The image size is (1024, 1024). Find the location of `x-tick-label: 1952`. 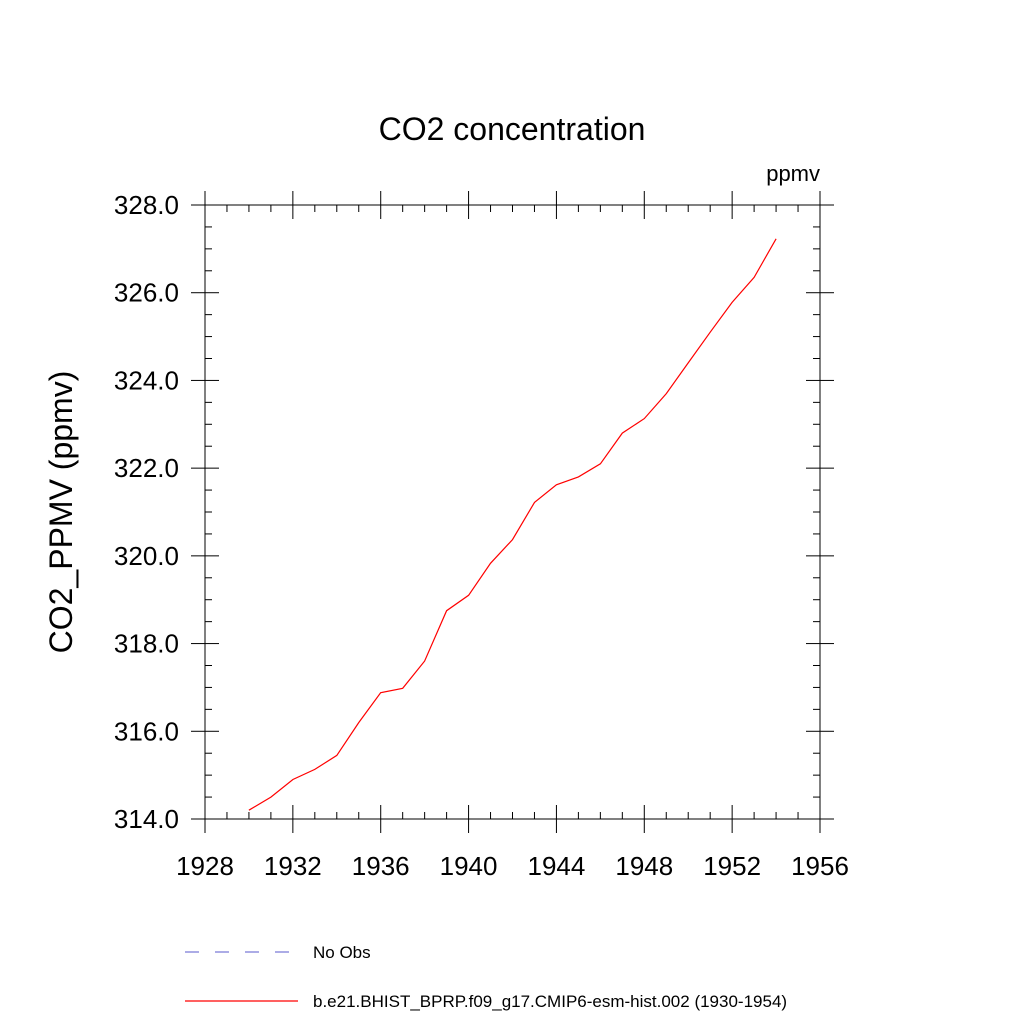

x-tick-label: 1952 is located at coordinates (732, 866).